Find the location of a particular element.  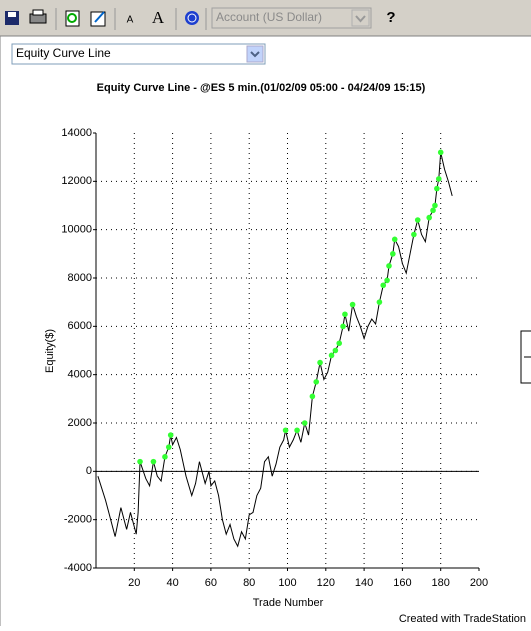

x-tick-label: 200 is located at coordinates (479, 583).